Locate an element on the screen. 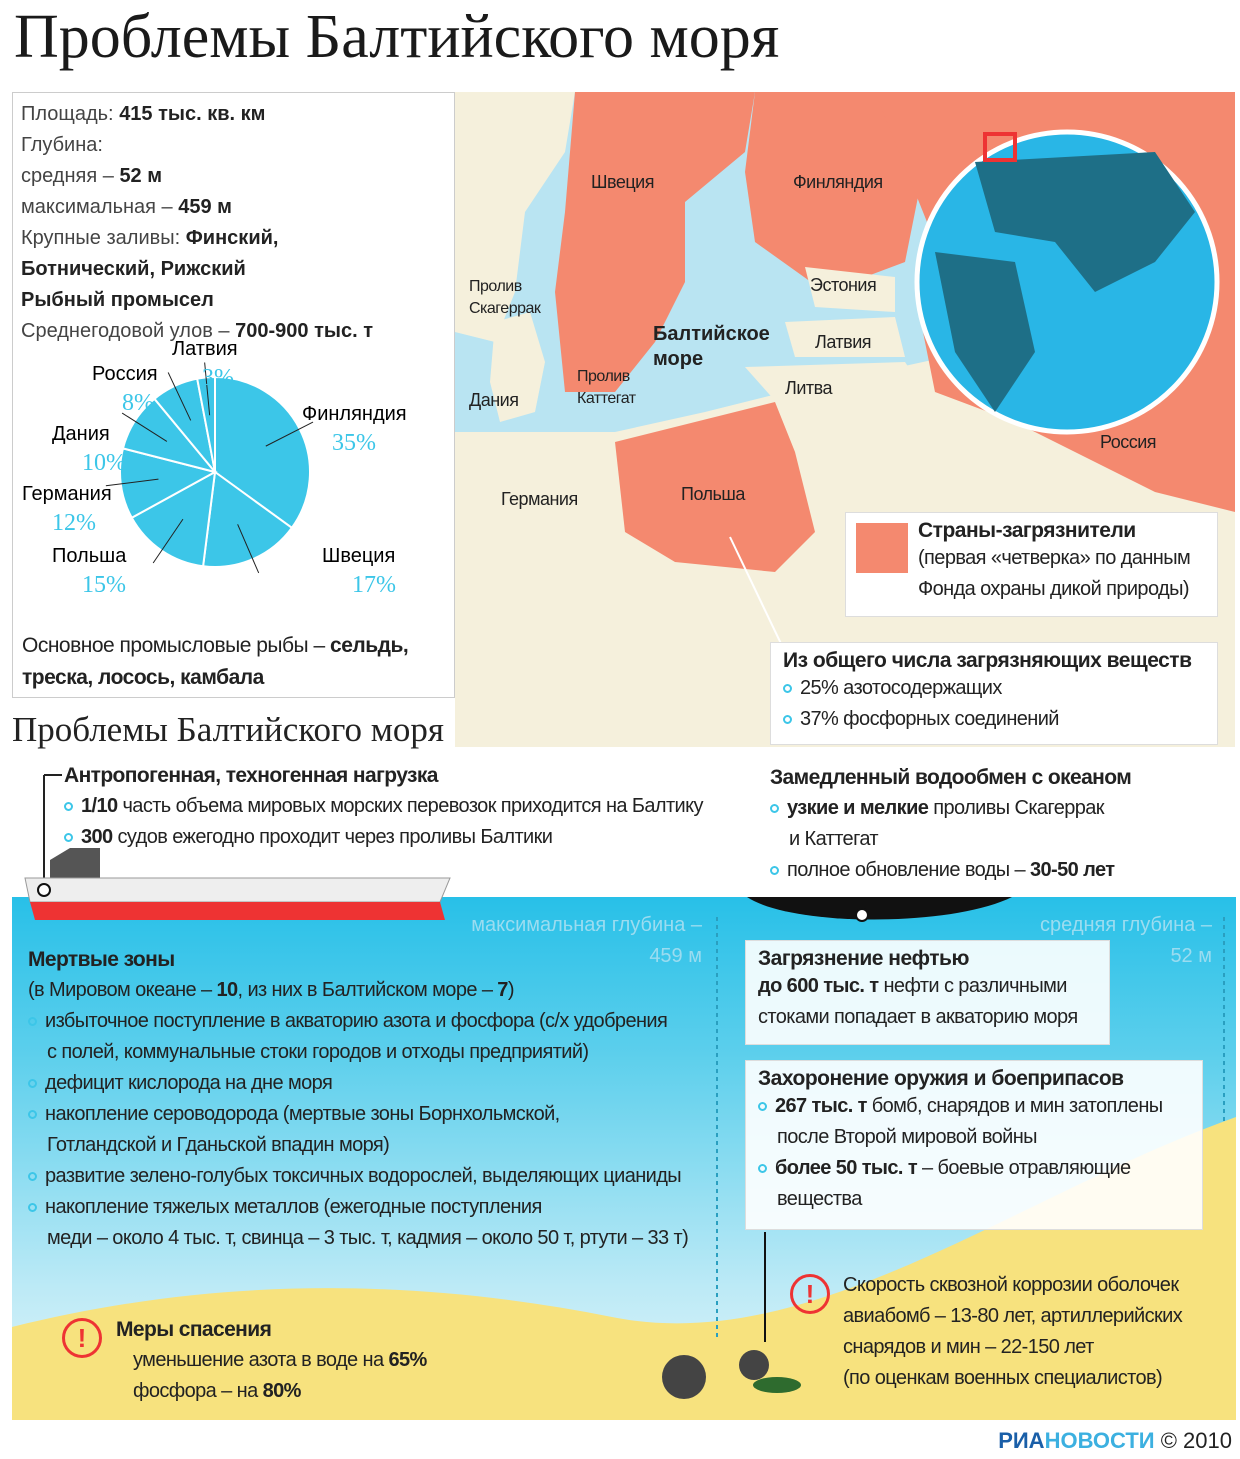  kattegat-2: Каттегат is located at coordinates (606, 398).